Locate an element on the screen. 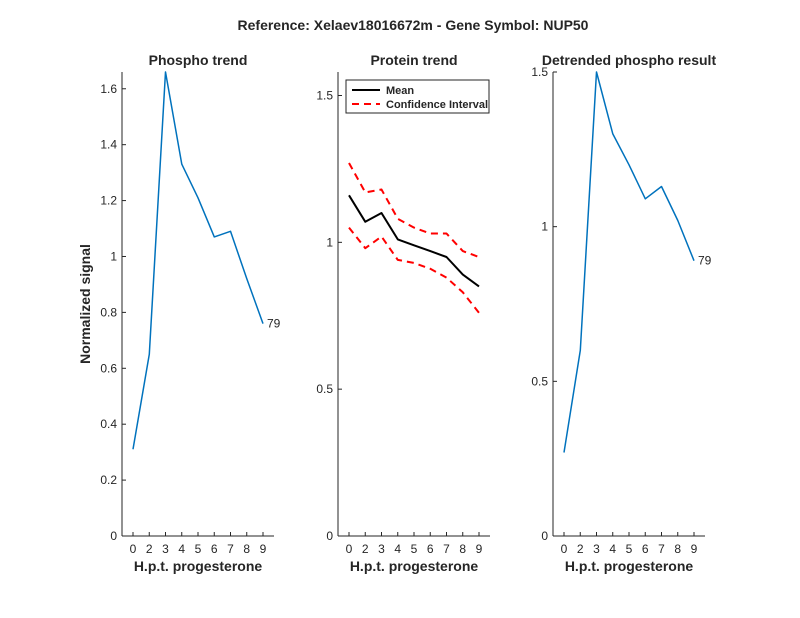 The height and width of the screenshot is (618, 800). y-axis-label: Normalized signal is located at coordinates (85, 304).